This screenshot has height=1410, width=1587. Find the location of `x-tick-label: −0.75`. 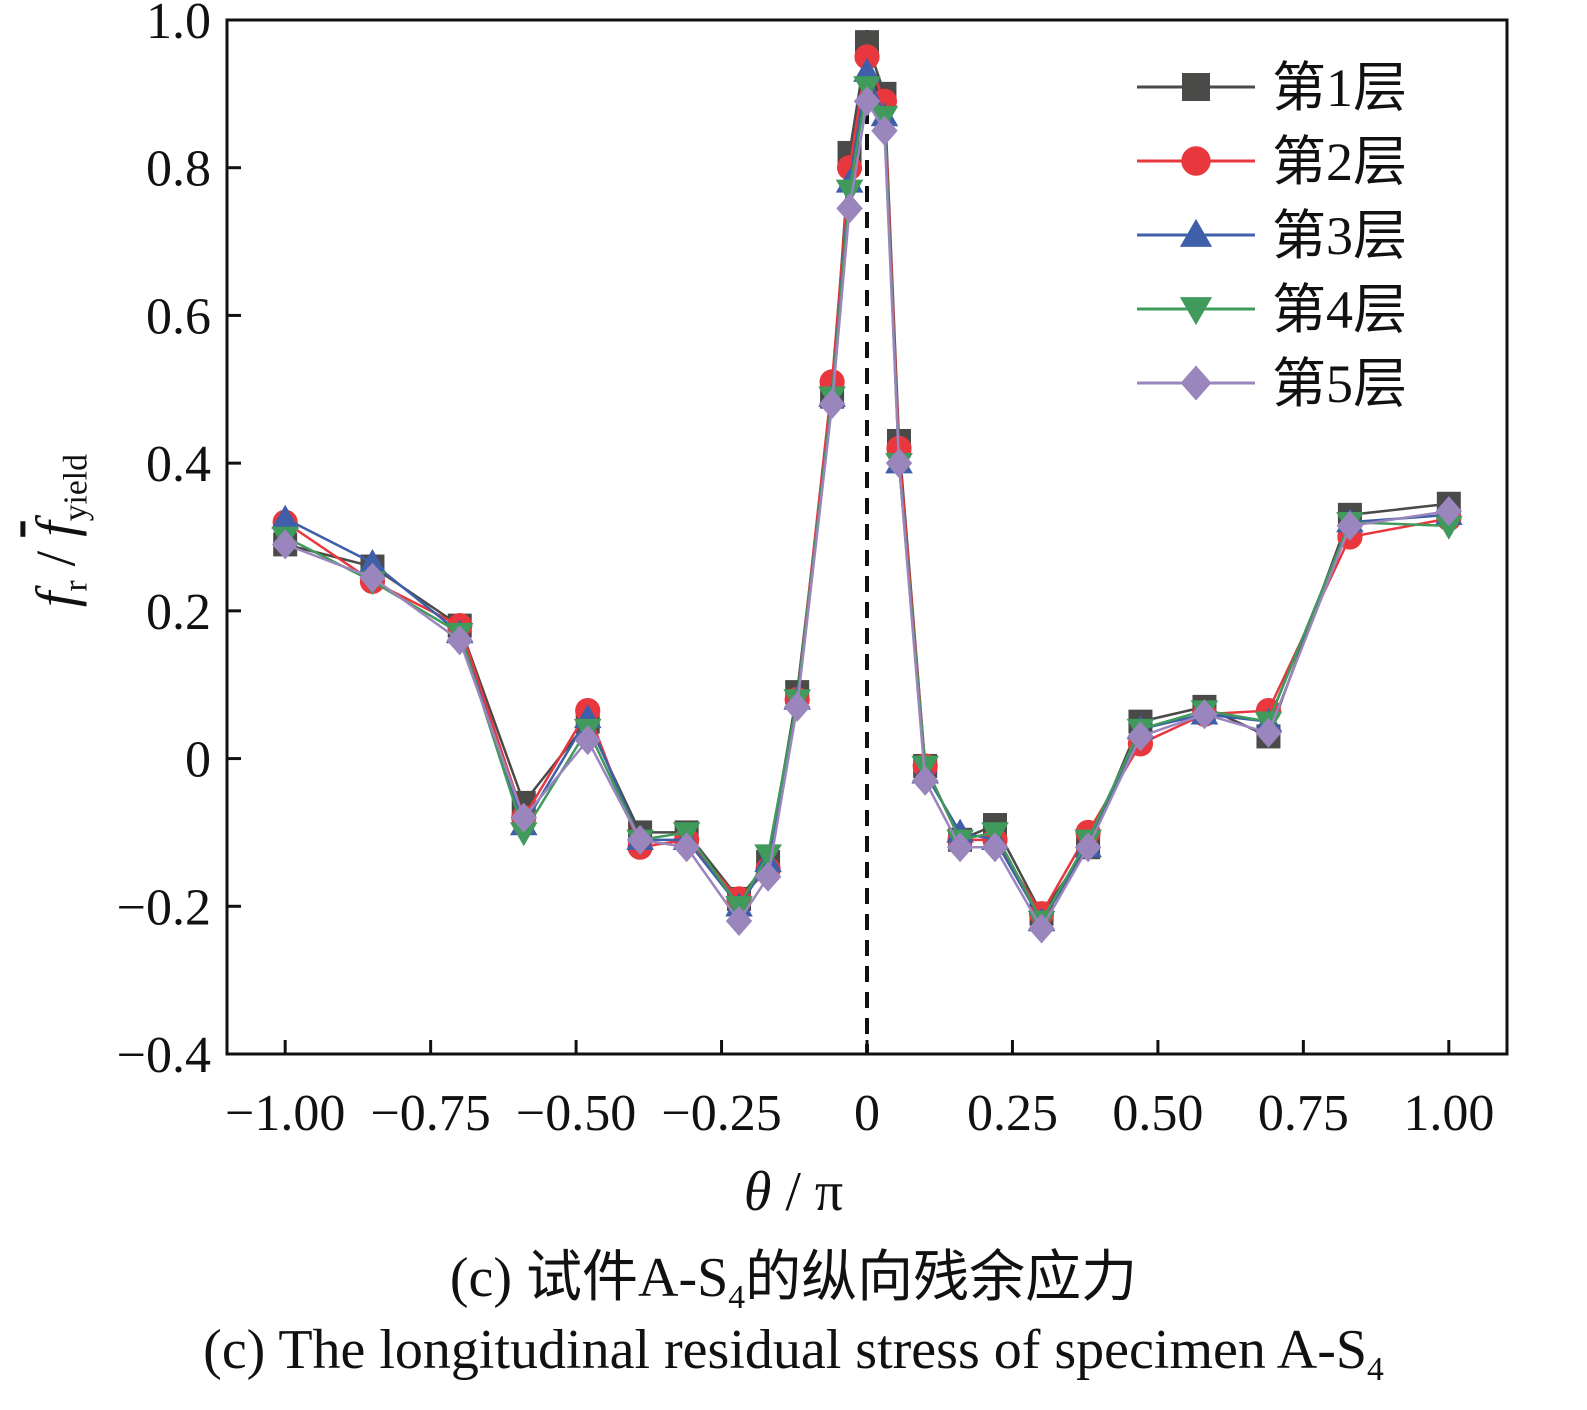

x-tick-label: −0.75 is located at coordinates (430, 1113).